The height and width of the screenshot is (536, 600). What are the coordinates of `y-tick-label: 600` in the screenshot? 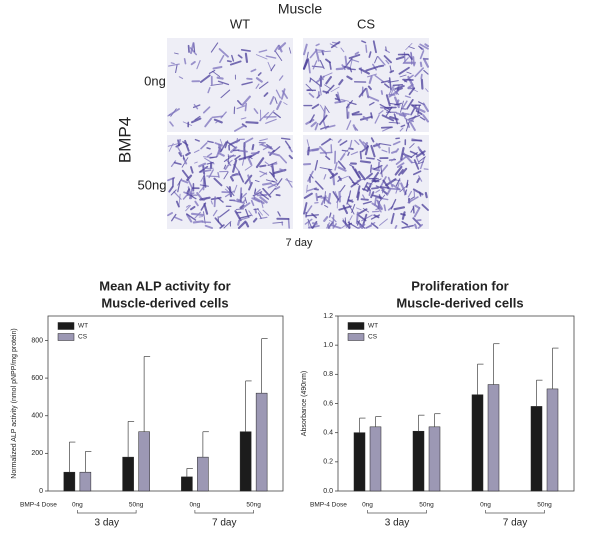 It's located at (37, 378).